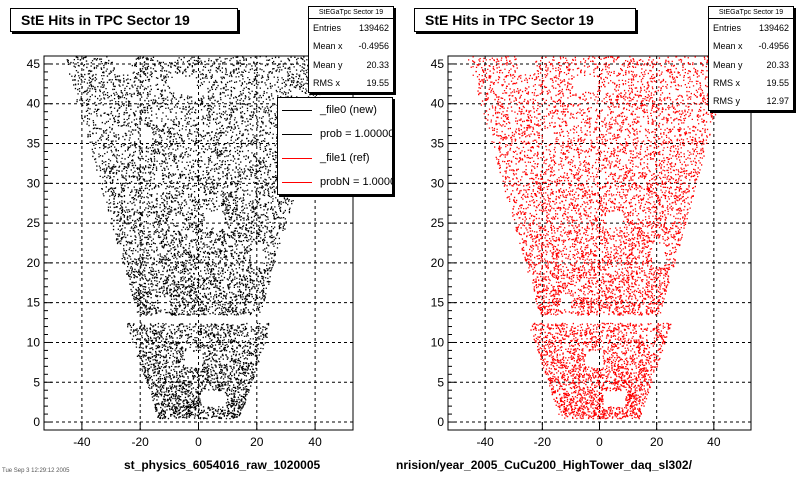 This screenshot has width=800, height=480. What do you see at coordinates (356, 134) in the screenshot?
I see `legend-label: prob = 1.000000` at bounding box center [356, 134].